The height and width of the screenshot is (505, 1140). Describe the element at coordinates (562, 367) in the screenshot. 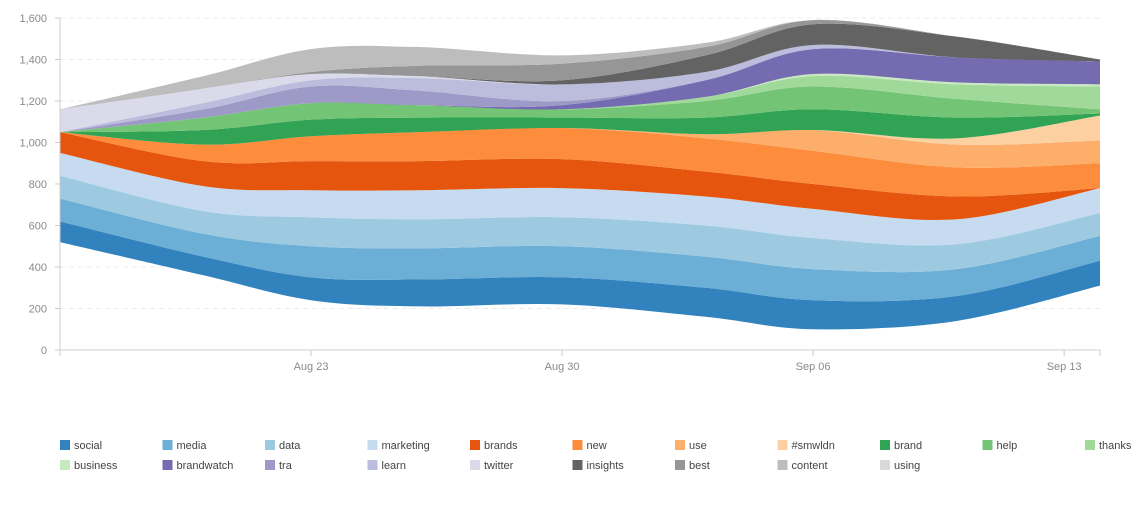

I see `x-tick-label: Aug 30` at that location.